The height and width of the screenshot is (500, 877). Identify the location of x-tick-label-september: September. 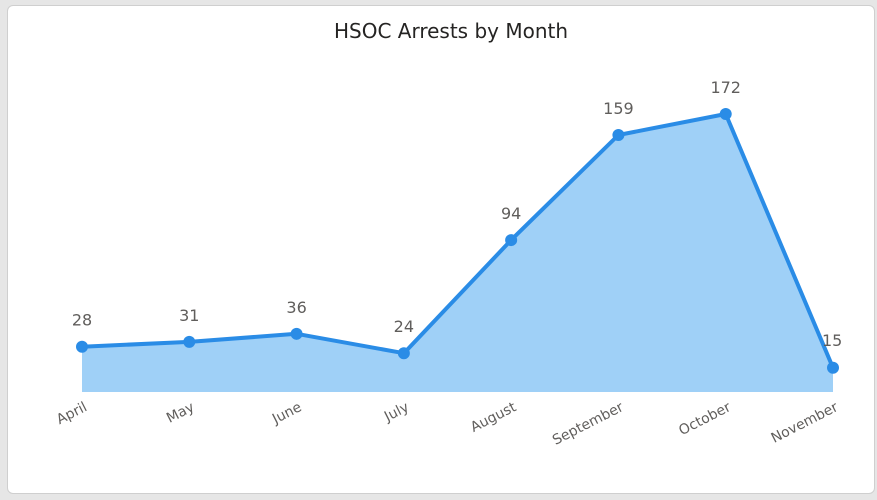
(588, 423).